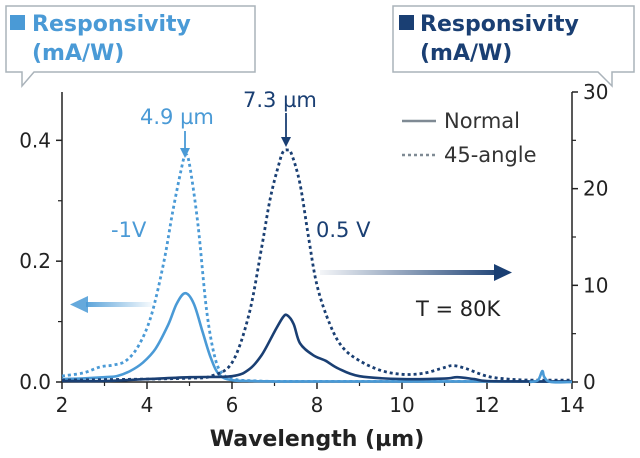 This screenshot has width=640, height=458. I want to click on right-axis-title-line2: (mA/W), so click(466, 53).